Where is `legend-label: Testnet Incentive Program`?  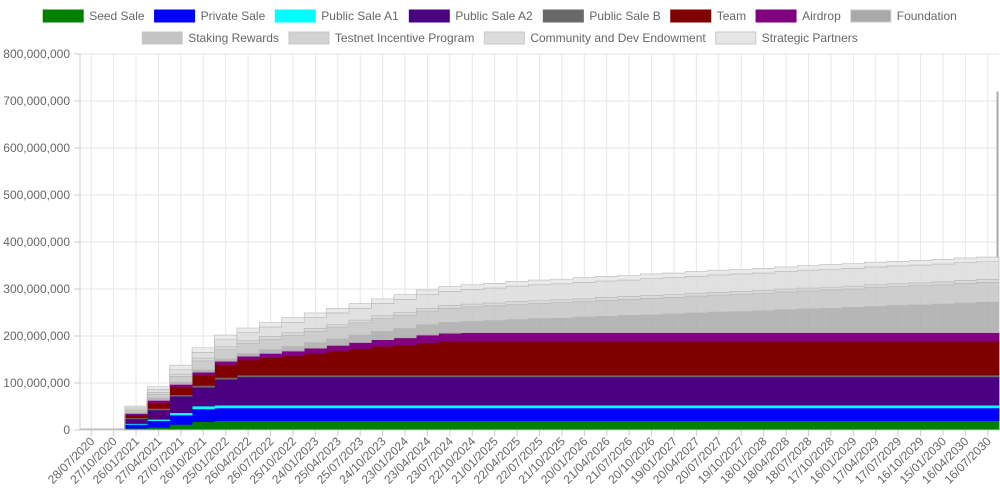 legend-label: Testnet Incentive Program is located at coordinates (404, 38).